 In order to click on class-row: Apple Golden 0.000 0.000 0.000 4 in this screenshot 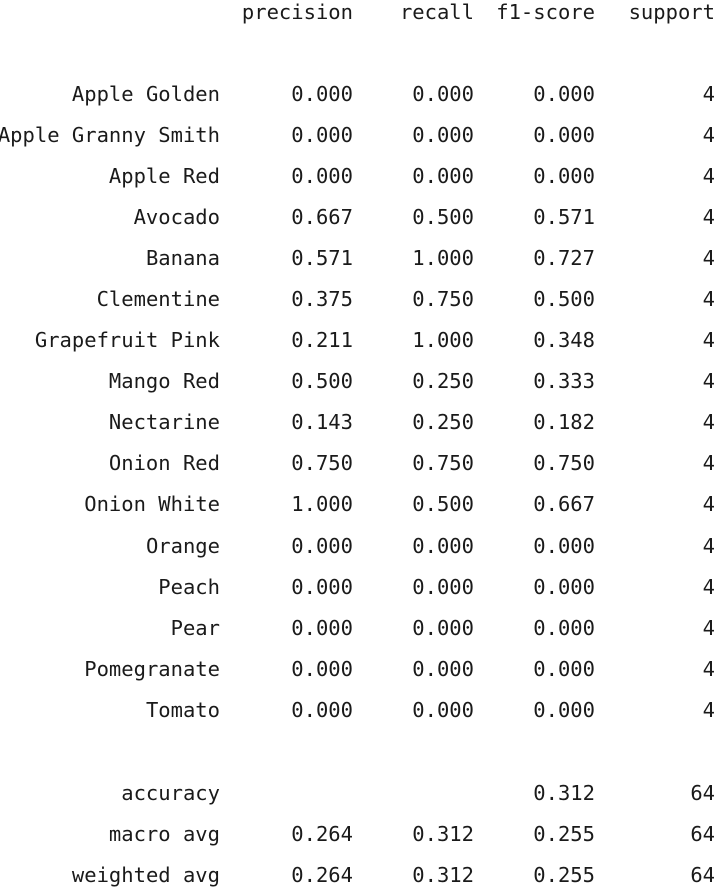, I will do `click(358, 94)`.